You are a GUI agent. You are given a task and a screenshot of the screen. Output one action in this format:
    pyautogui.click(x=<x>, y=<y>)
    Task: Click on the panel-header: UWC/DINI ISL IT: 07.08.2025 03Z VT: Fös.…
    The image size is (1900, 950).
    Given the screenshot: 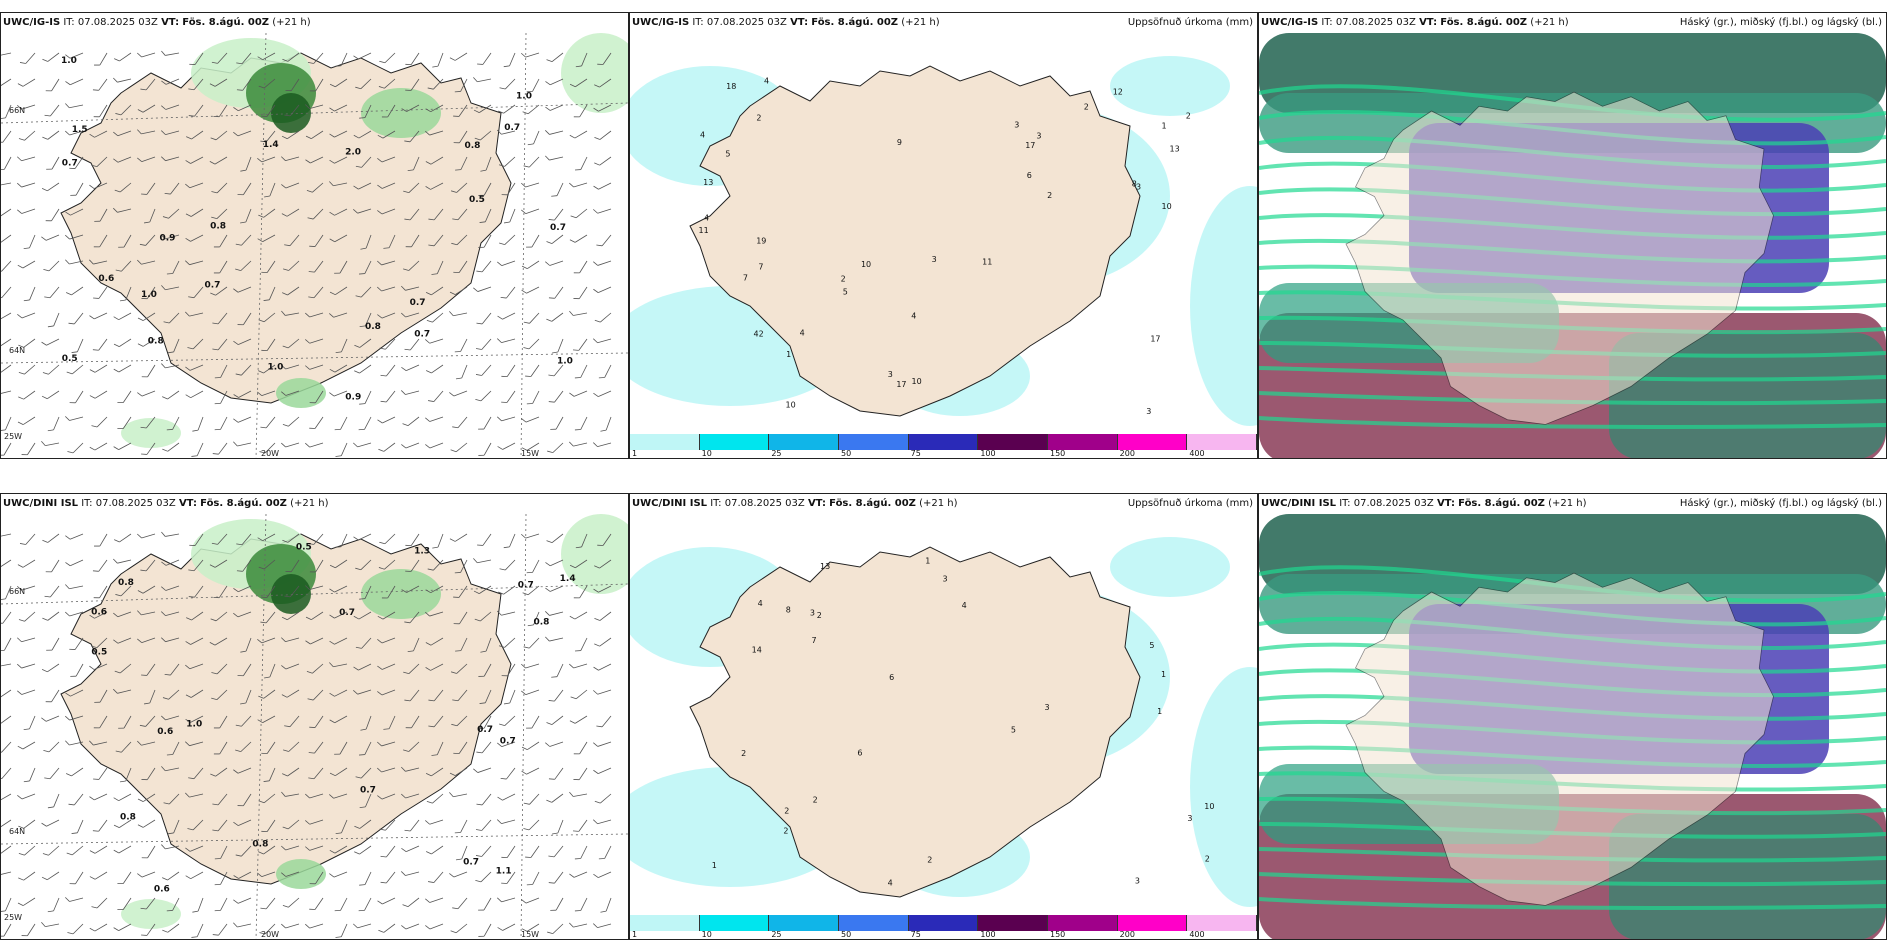 What is the action you would take?
    pyautogui.click(x=314, y=504)
    